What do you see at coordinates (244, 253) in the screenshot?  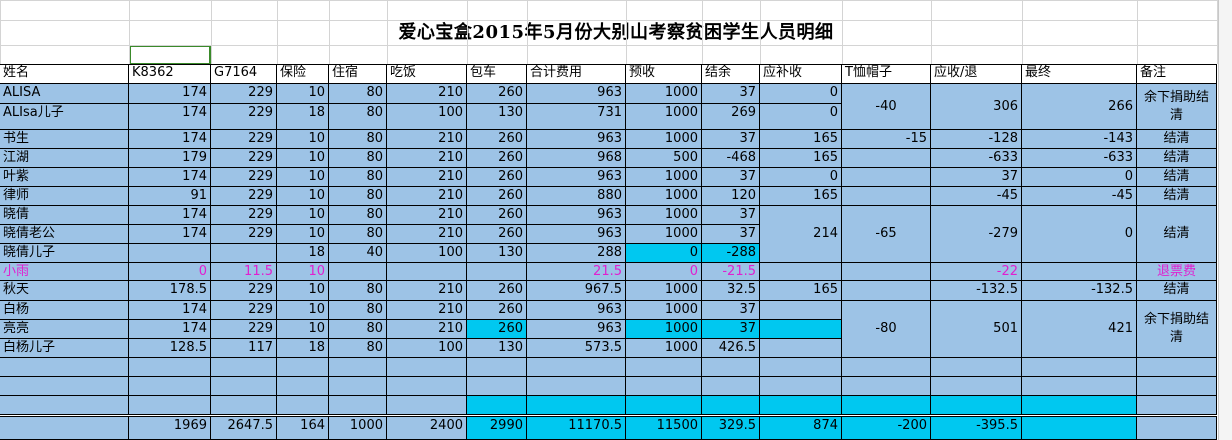 I see `g7164-cell` at bounding box center [244, 253].